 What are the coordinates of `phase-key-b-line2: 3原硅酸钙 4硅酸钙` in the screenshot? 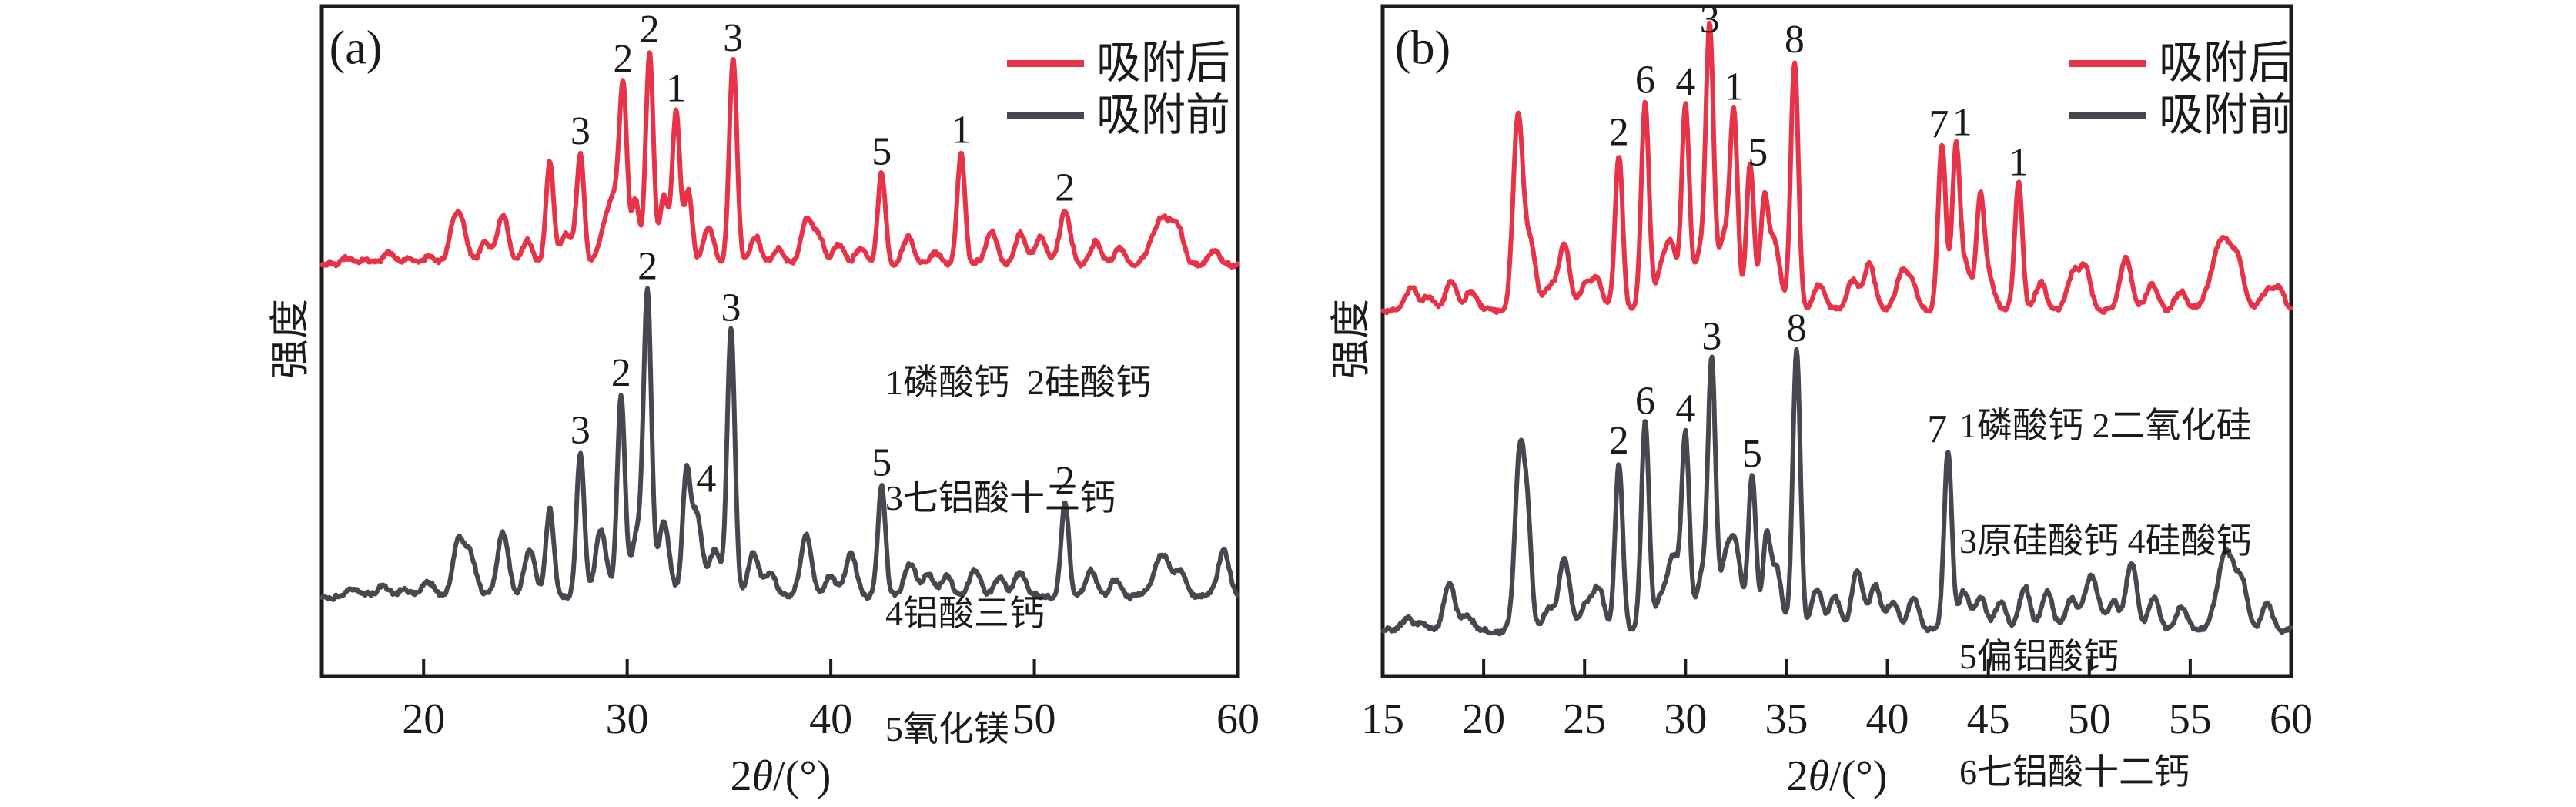 It's located at (2105, 541).